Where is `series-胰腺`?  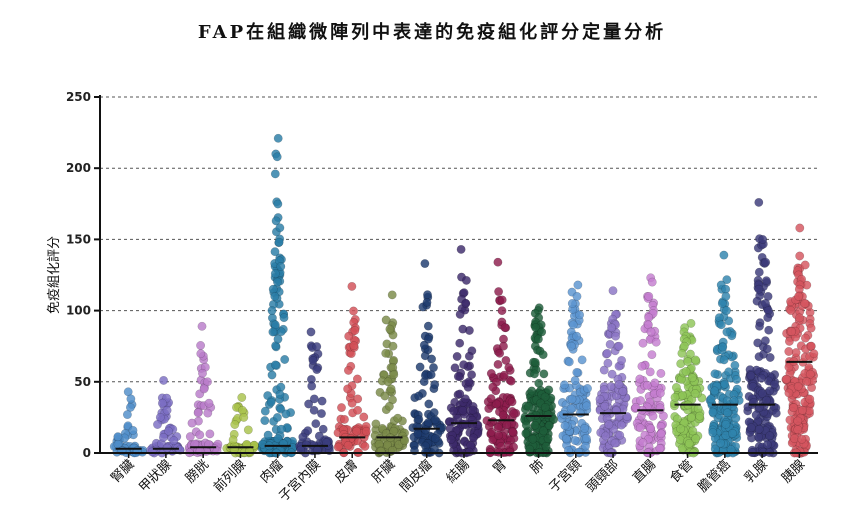 series-胰腺 is located at coordinates (800, 340).